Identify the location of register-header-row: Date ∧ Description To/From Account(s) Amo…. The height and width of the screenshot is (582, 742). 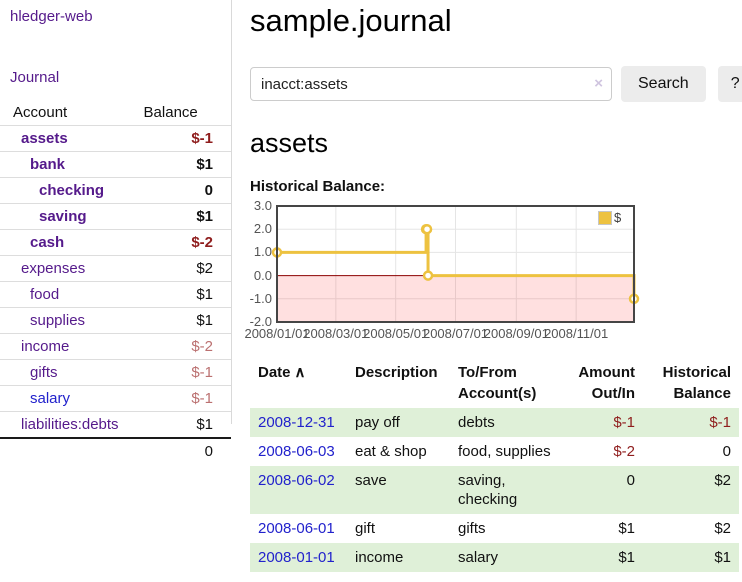
(494, 384).